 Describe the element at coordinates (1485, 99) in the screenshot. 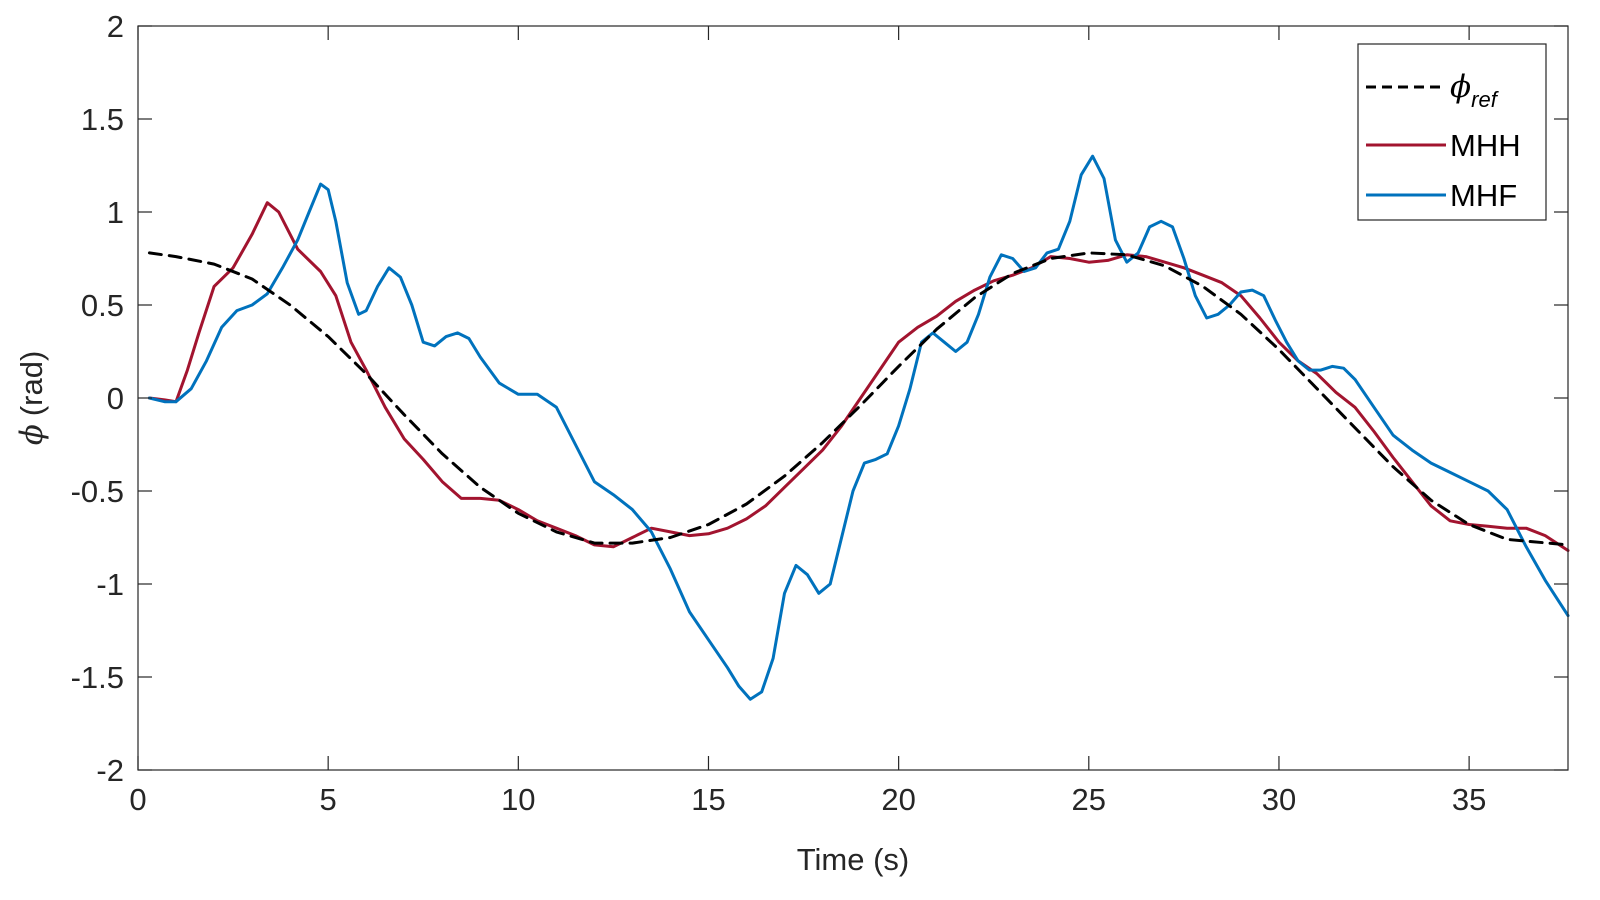

I see `legend-phi-subscript: ref` at that location.